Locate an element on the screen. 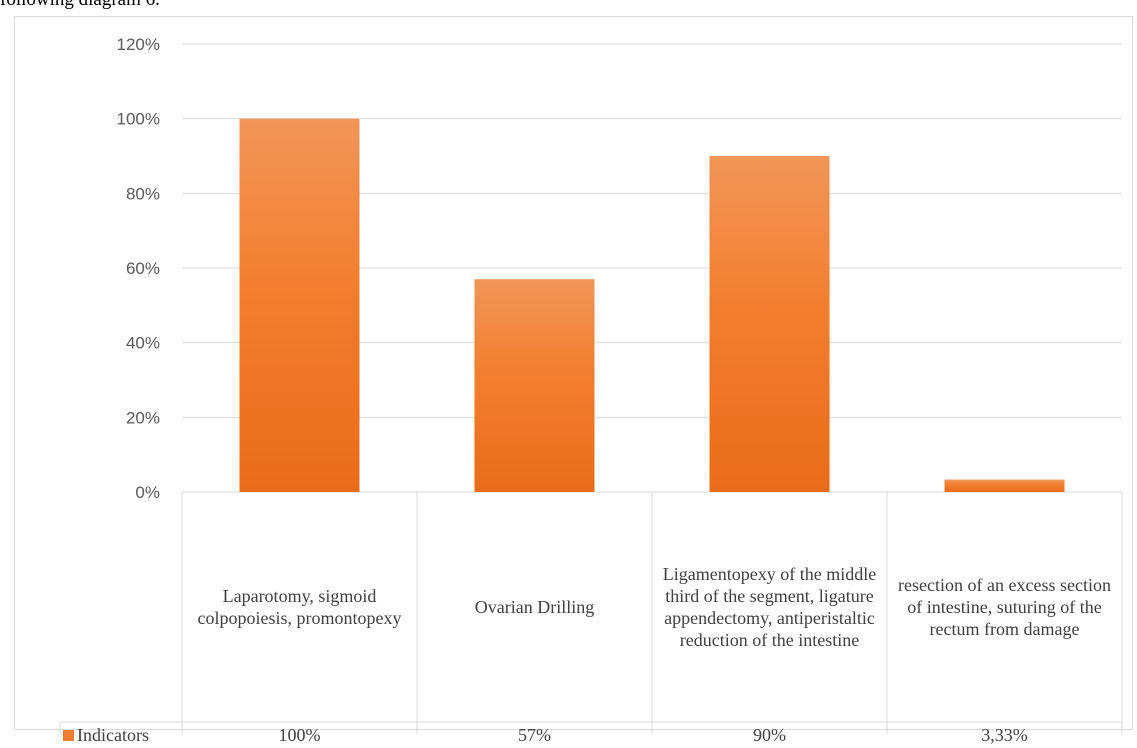 This screenshot has height=748, width=1137. legend-swatch is located at coordinates (68, 735).